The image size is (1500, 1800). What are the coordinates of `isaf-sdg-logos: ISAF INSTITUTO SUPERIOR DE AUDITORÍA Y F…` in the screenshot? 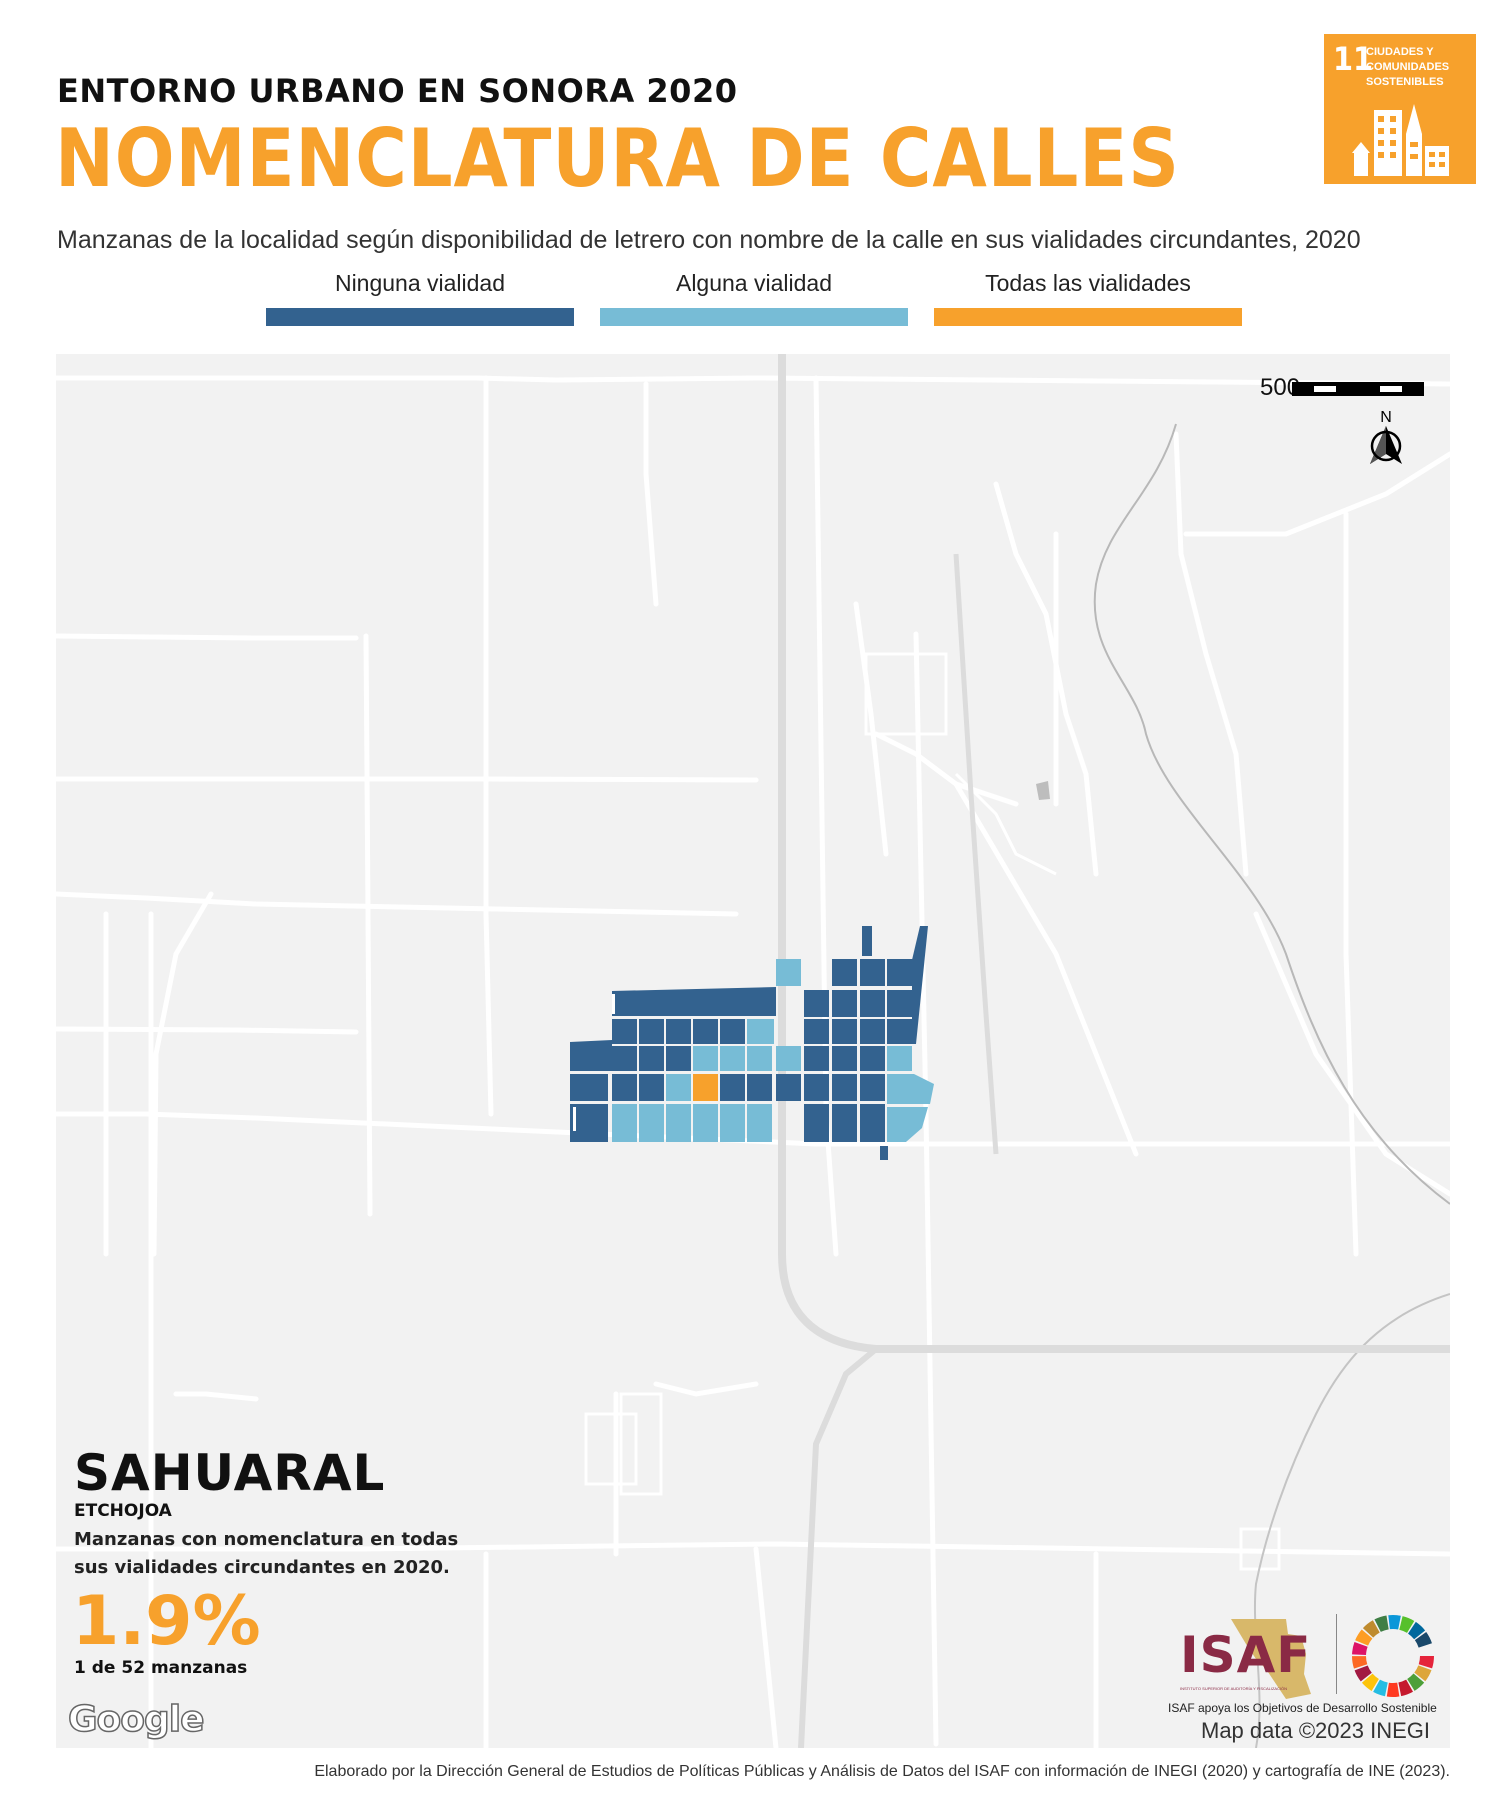 It's located at (1301, 1649).